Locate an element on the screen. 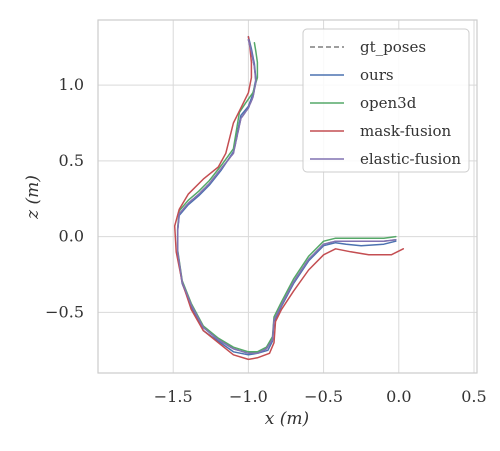 This screenshot has height=451, width=500. legend-label-mask-fusion: mask-fusion is located at coordinates (405, 131).